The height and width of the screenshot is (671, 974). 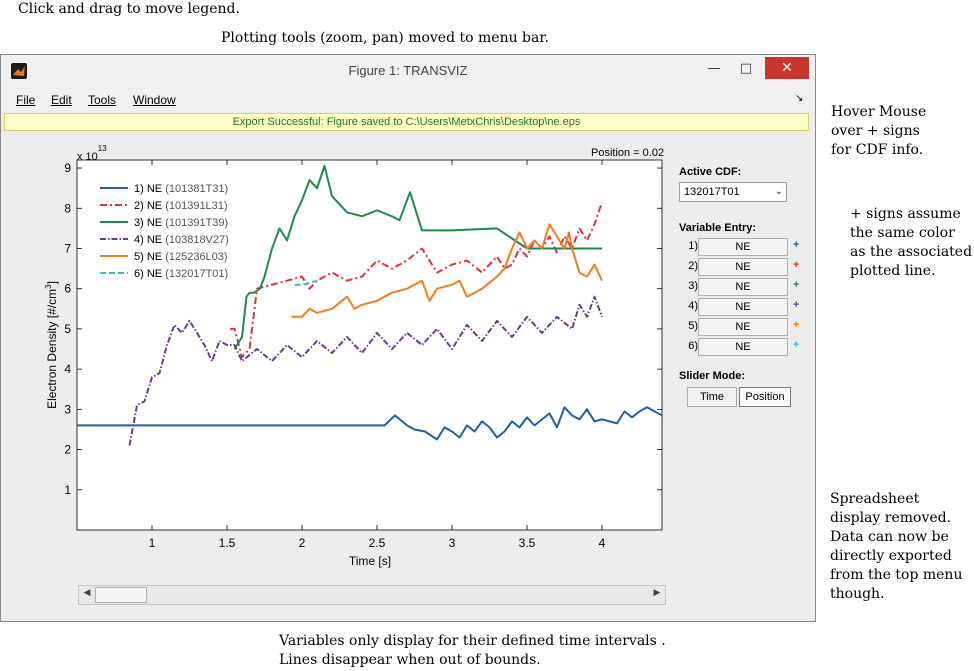 I want to click on legend-entry-id: (125236L03), so click(x=196, y=257).